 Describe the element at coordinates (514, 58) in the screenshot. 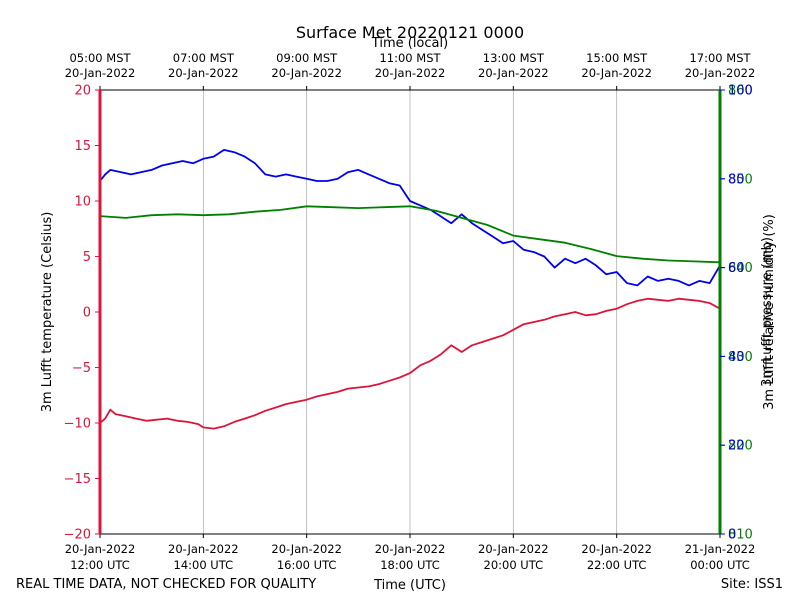

I see `x-tick-label-local-time: 13:00 MST` at that location.